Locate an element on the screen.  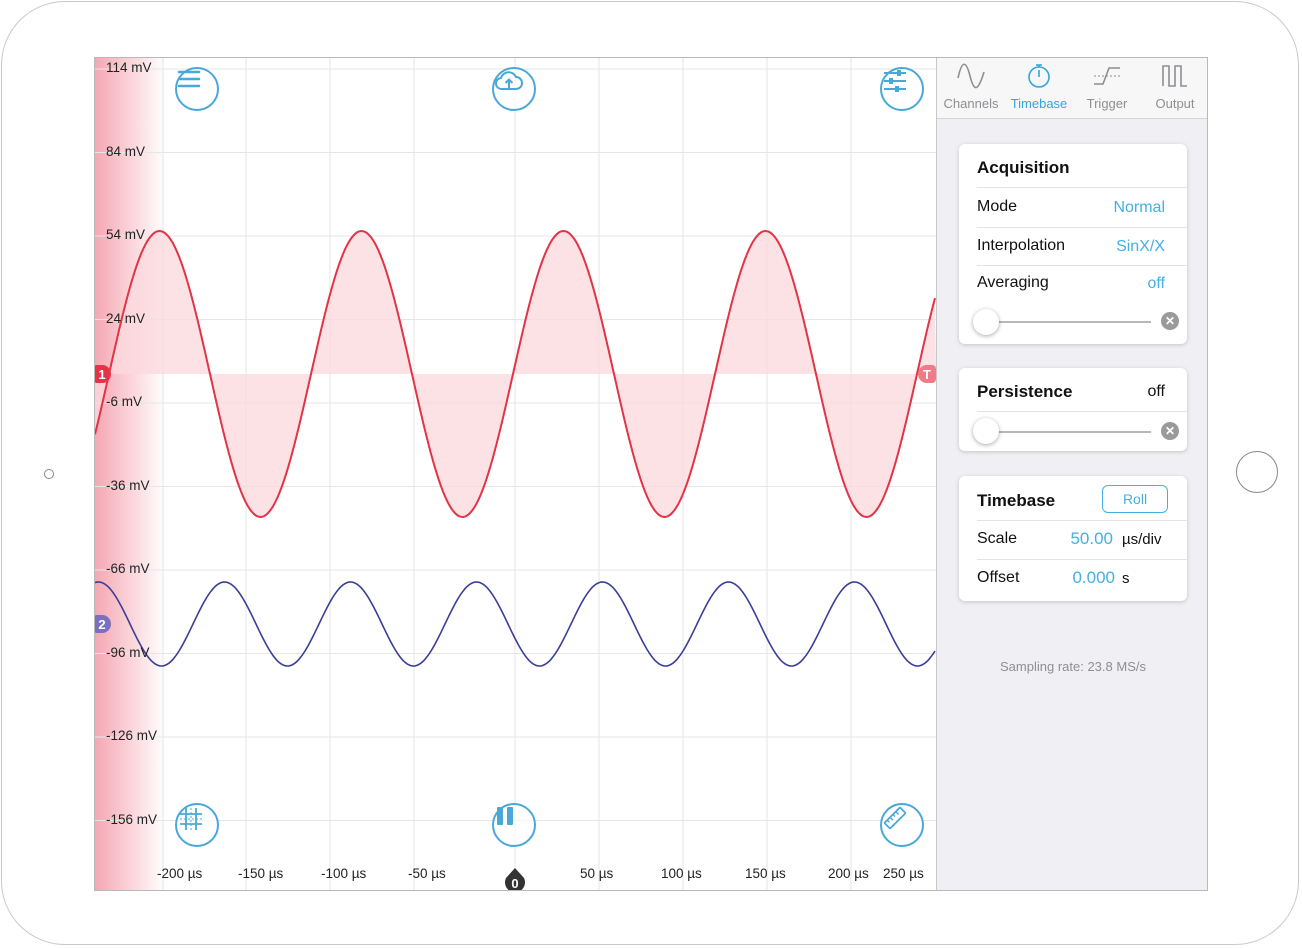
x-axis-label: 50 µs is located at coordinates (597, 873).